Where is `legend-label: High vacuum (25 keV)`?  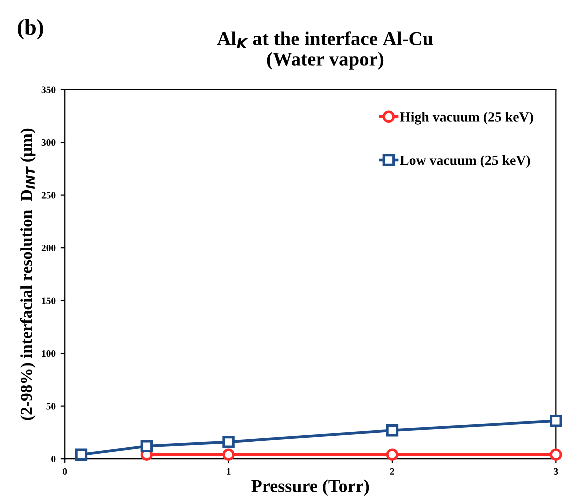 legend-label: High vacuum (25 keV) is located at coordinates (467, 118).